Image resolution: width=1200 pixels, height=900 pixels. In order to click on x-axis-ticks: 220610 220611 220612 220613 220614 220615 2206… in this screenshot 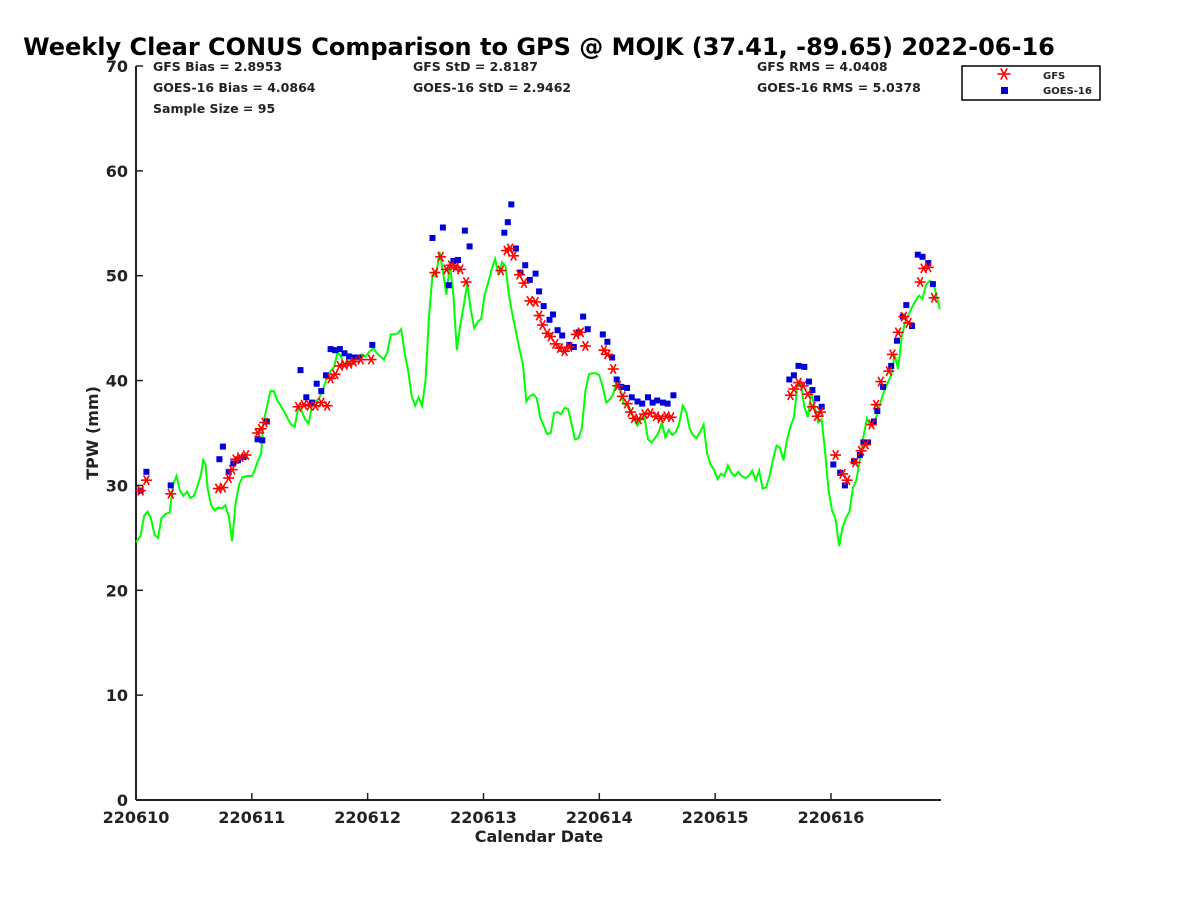, I will do `click(484, 810)`.